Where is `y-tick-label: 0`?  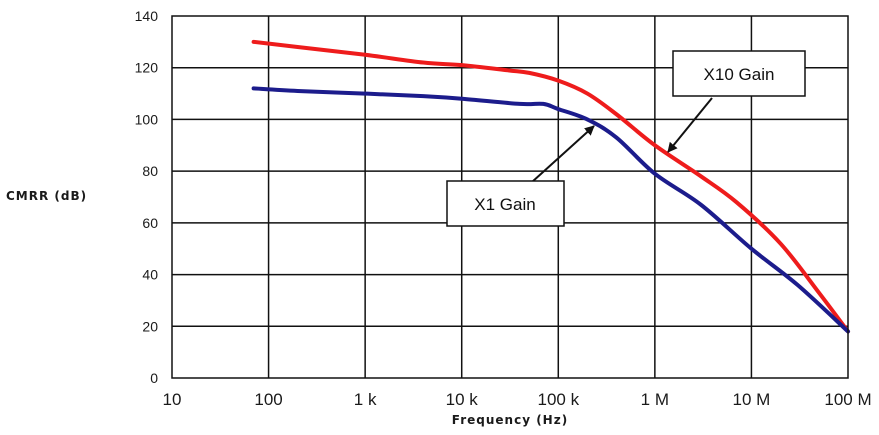
y-tick-label: 0 is located at coordinates (154, 378).